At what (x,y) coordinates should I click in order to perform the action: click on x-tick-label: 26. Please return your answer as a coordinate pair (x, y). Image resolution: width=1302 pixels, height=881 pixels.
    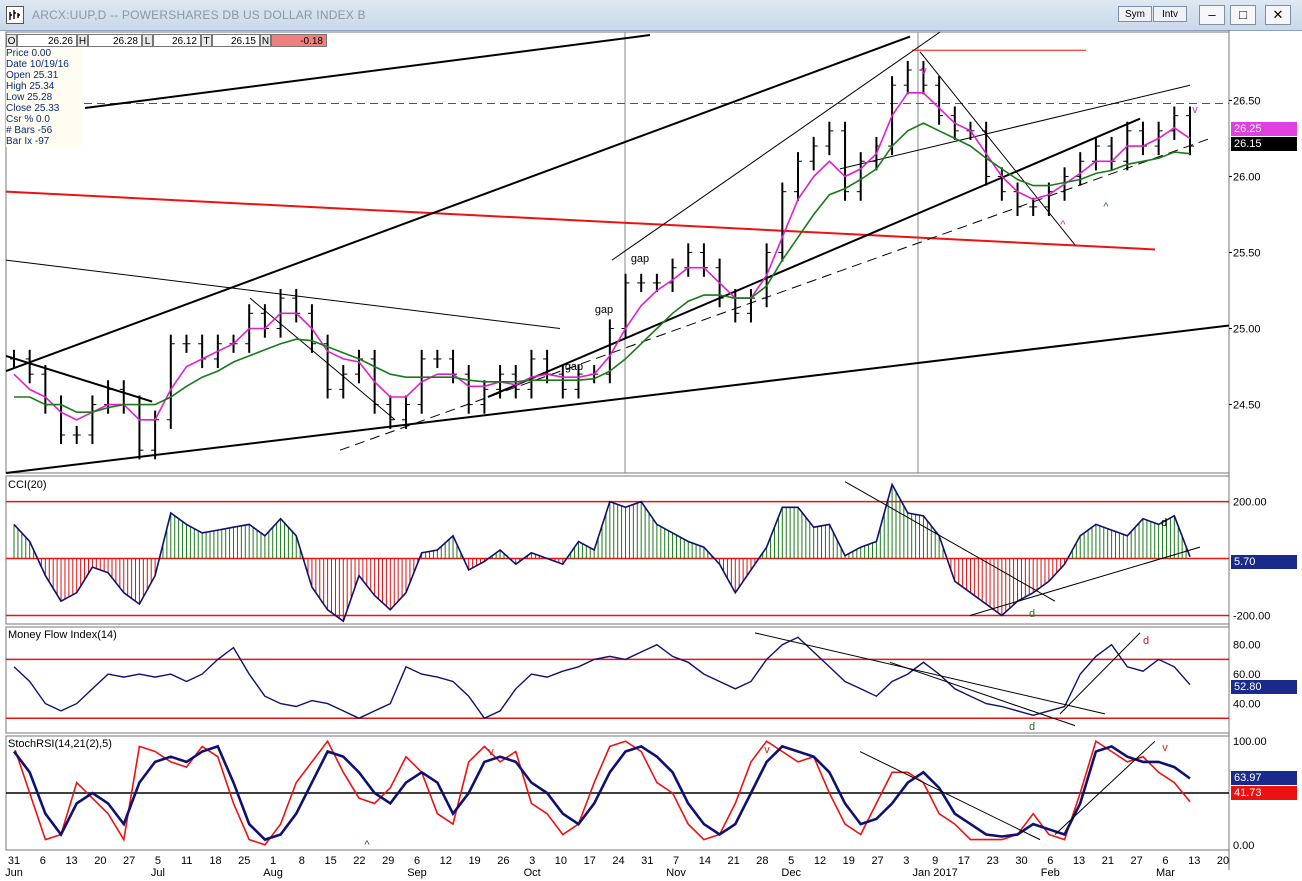
    Looking at the image, I should click on (503, 861).